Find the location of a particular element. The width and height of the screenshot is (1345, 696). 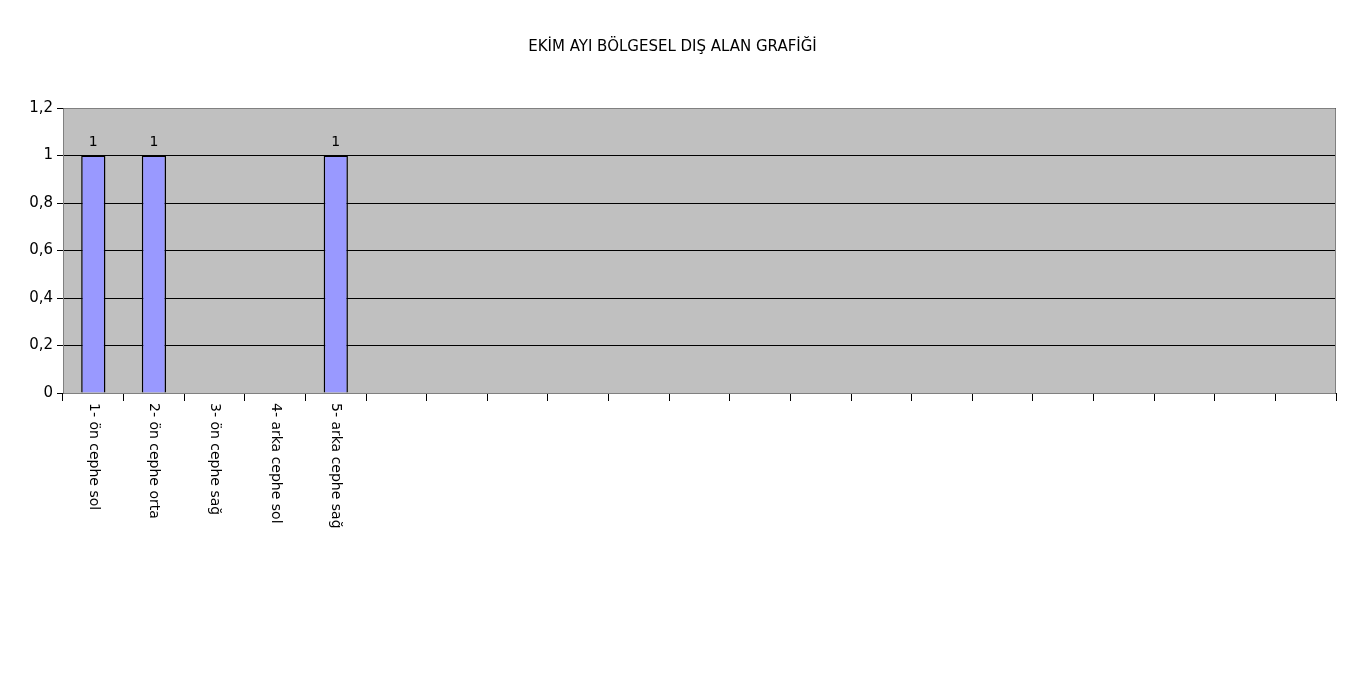

y-tick-label: 0,8 is located at coordinates (41, 201).